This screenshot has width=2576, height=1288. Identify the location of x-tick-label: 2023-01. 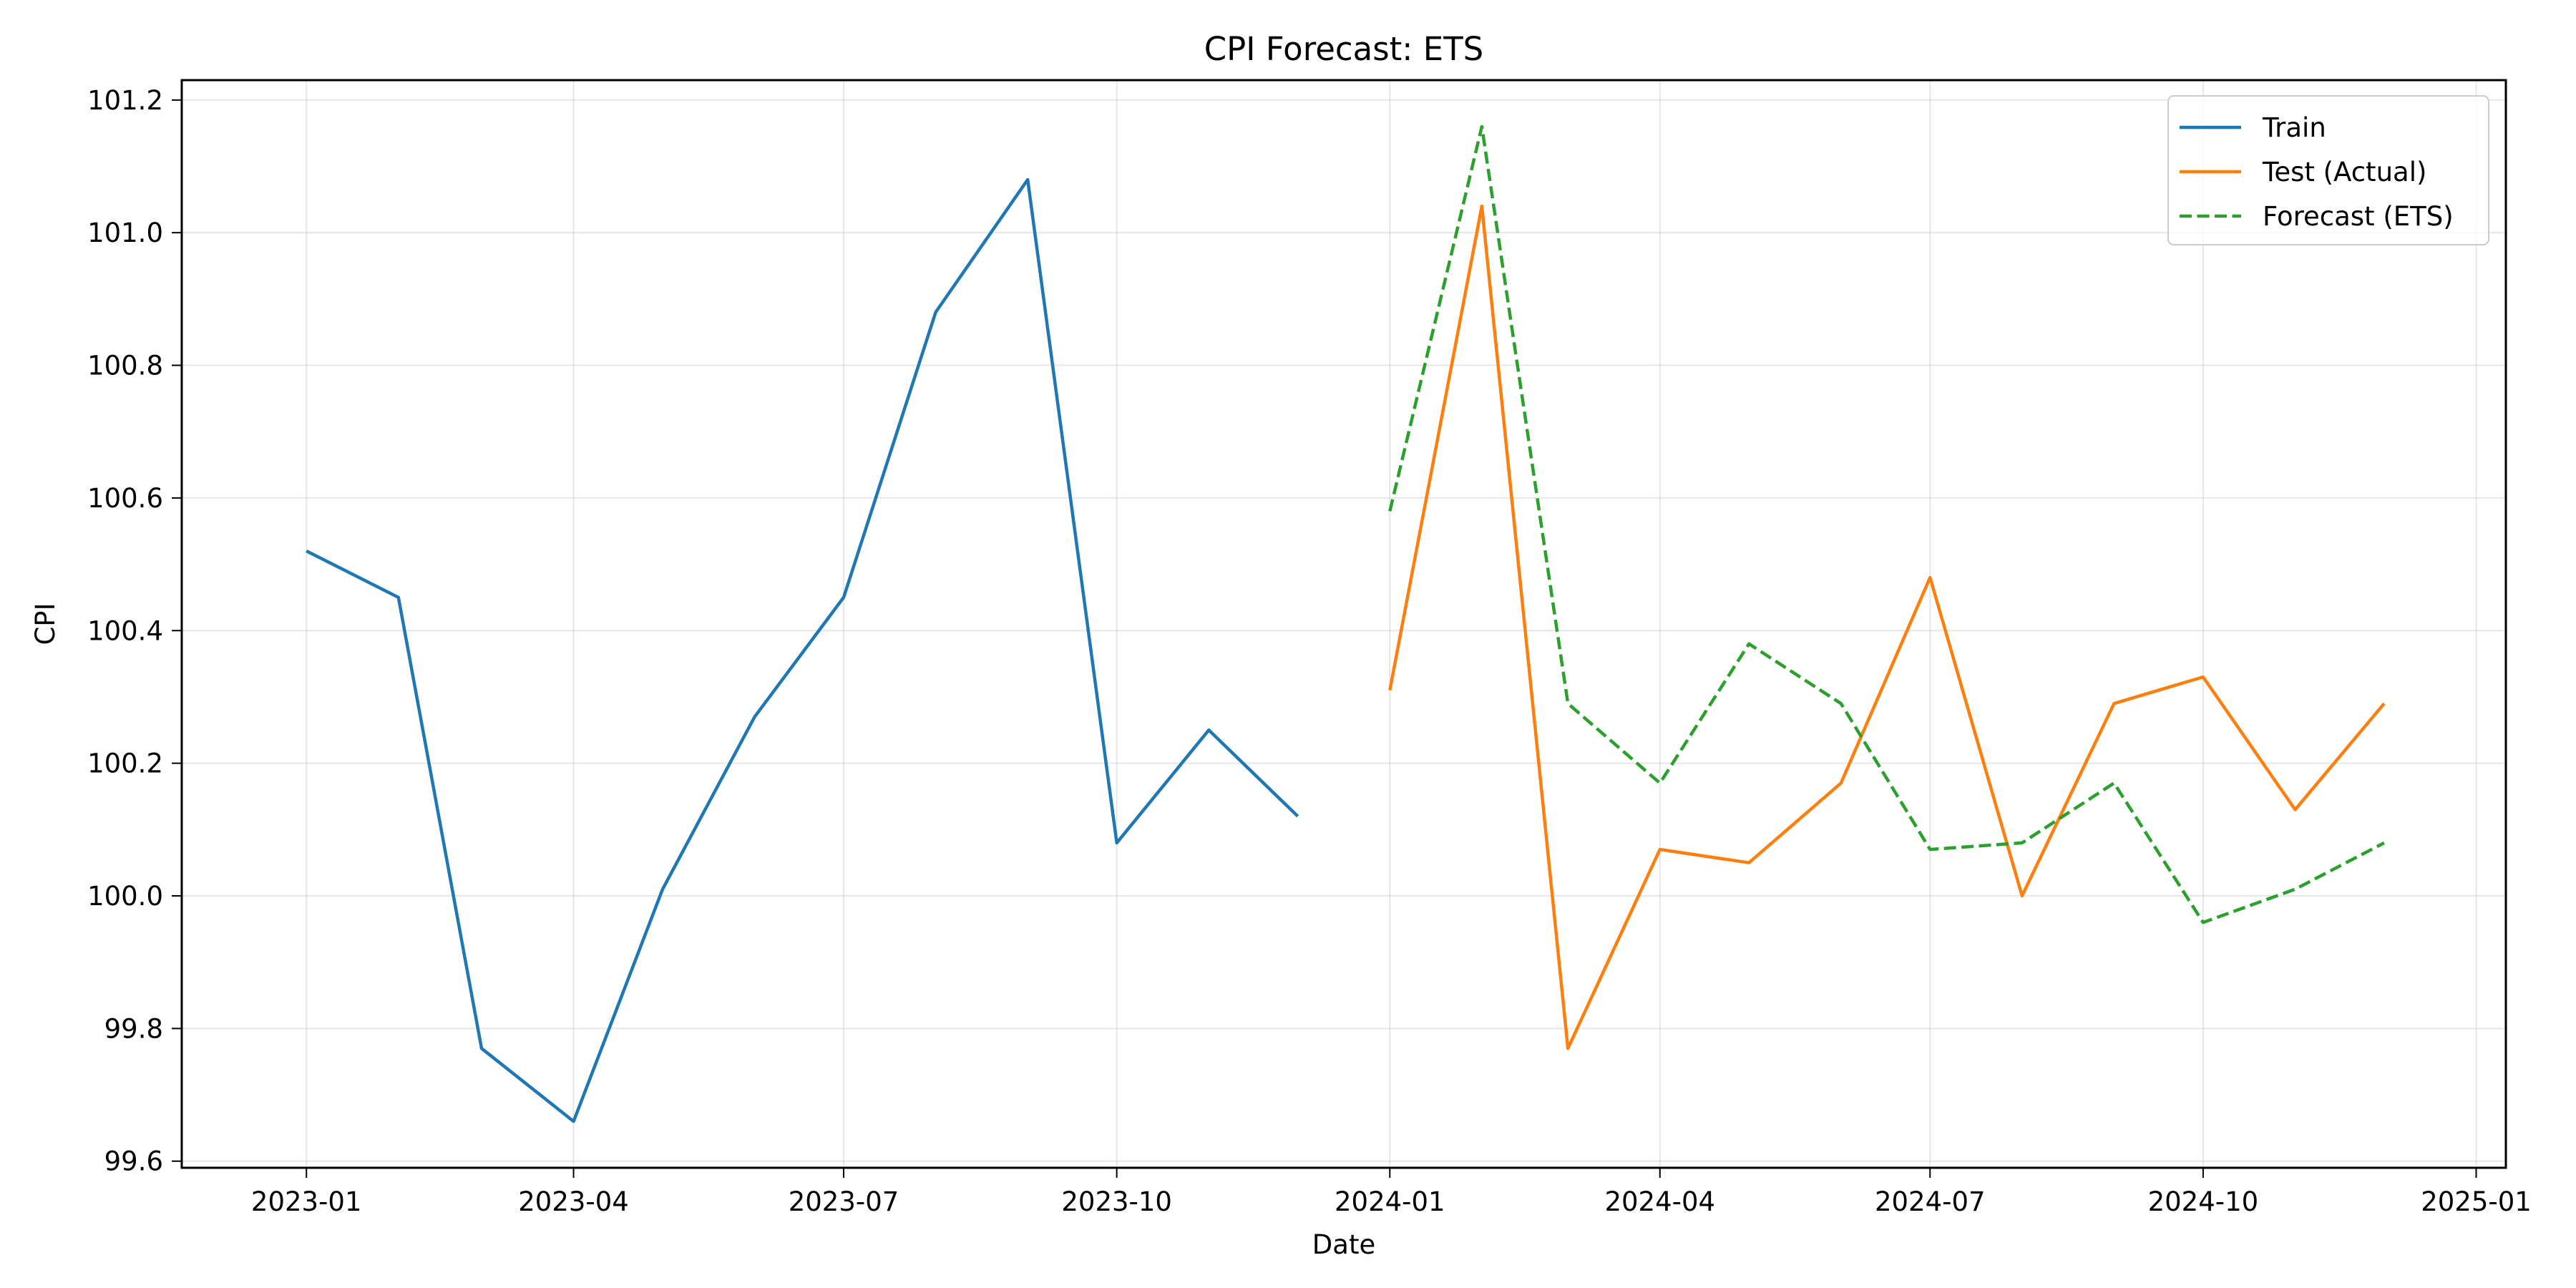
(306, 1201).